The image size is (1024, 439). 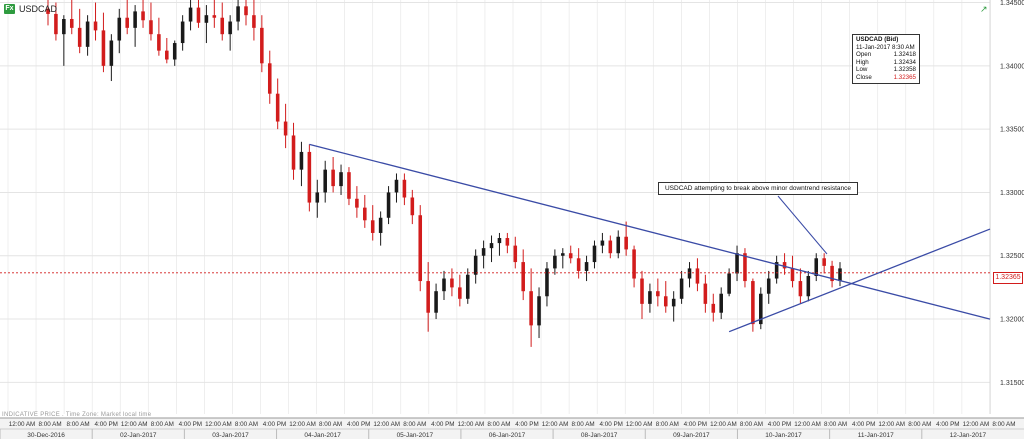 What do you see at coordinates (885, 47) in the screenshot?
I see `infobox-datetime: 11-Jan-2017 8:30 AM` at bounding box center [885, 47].